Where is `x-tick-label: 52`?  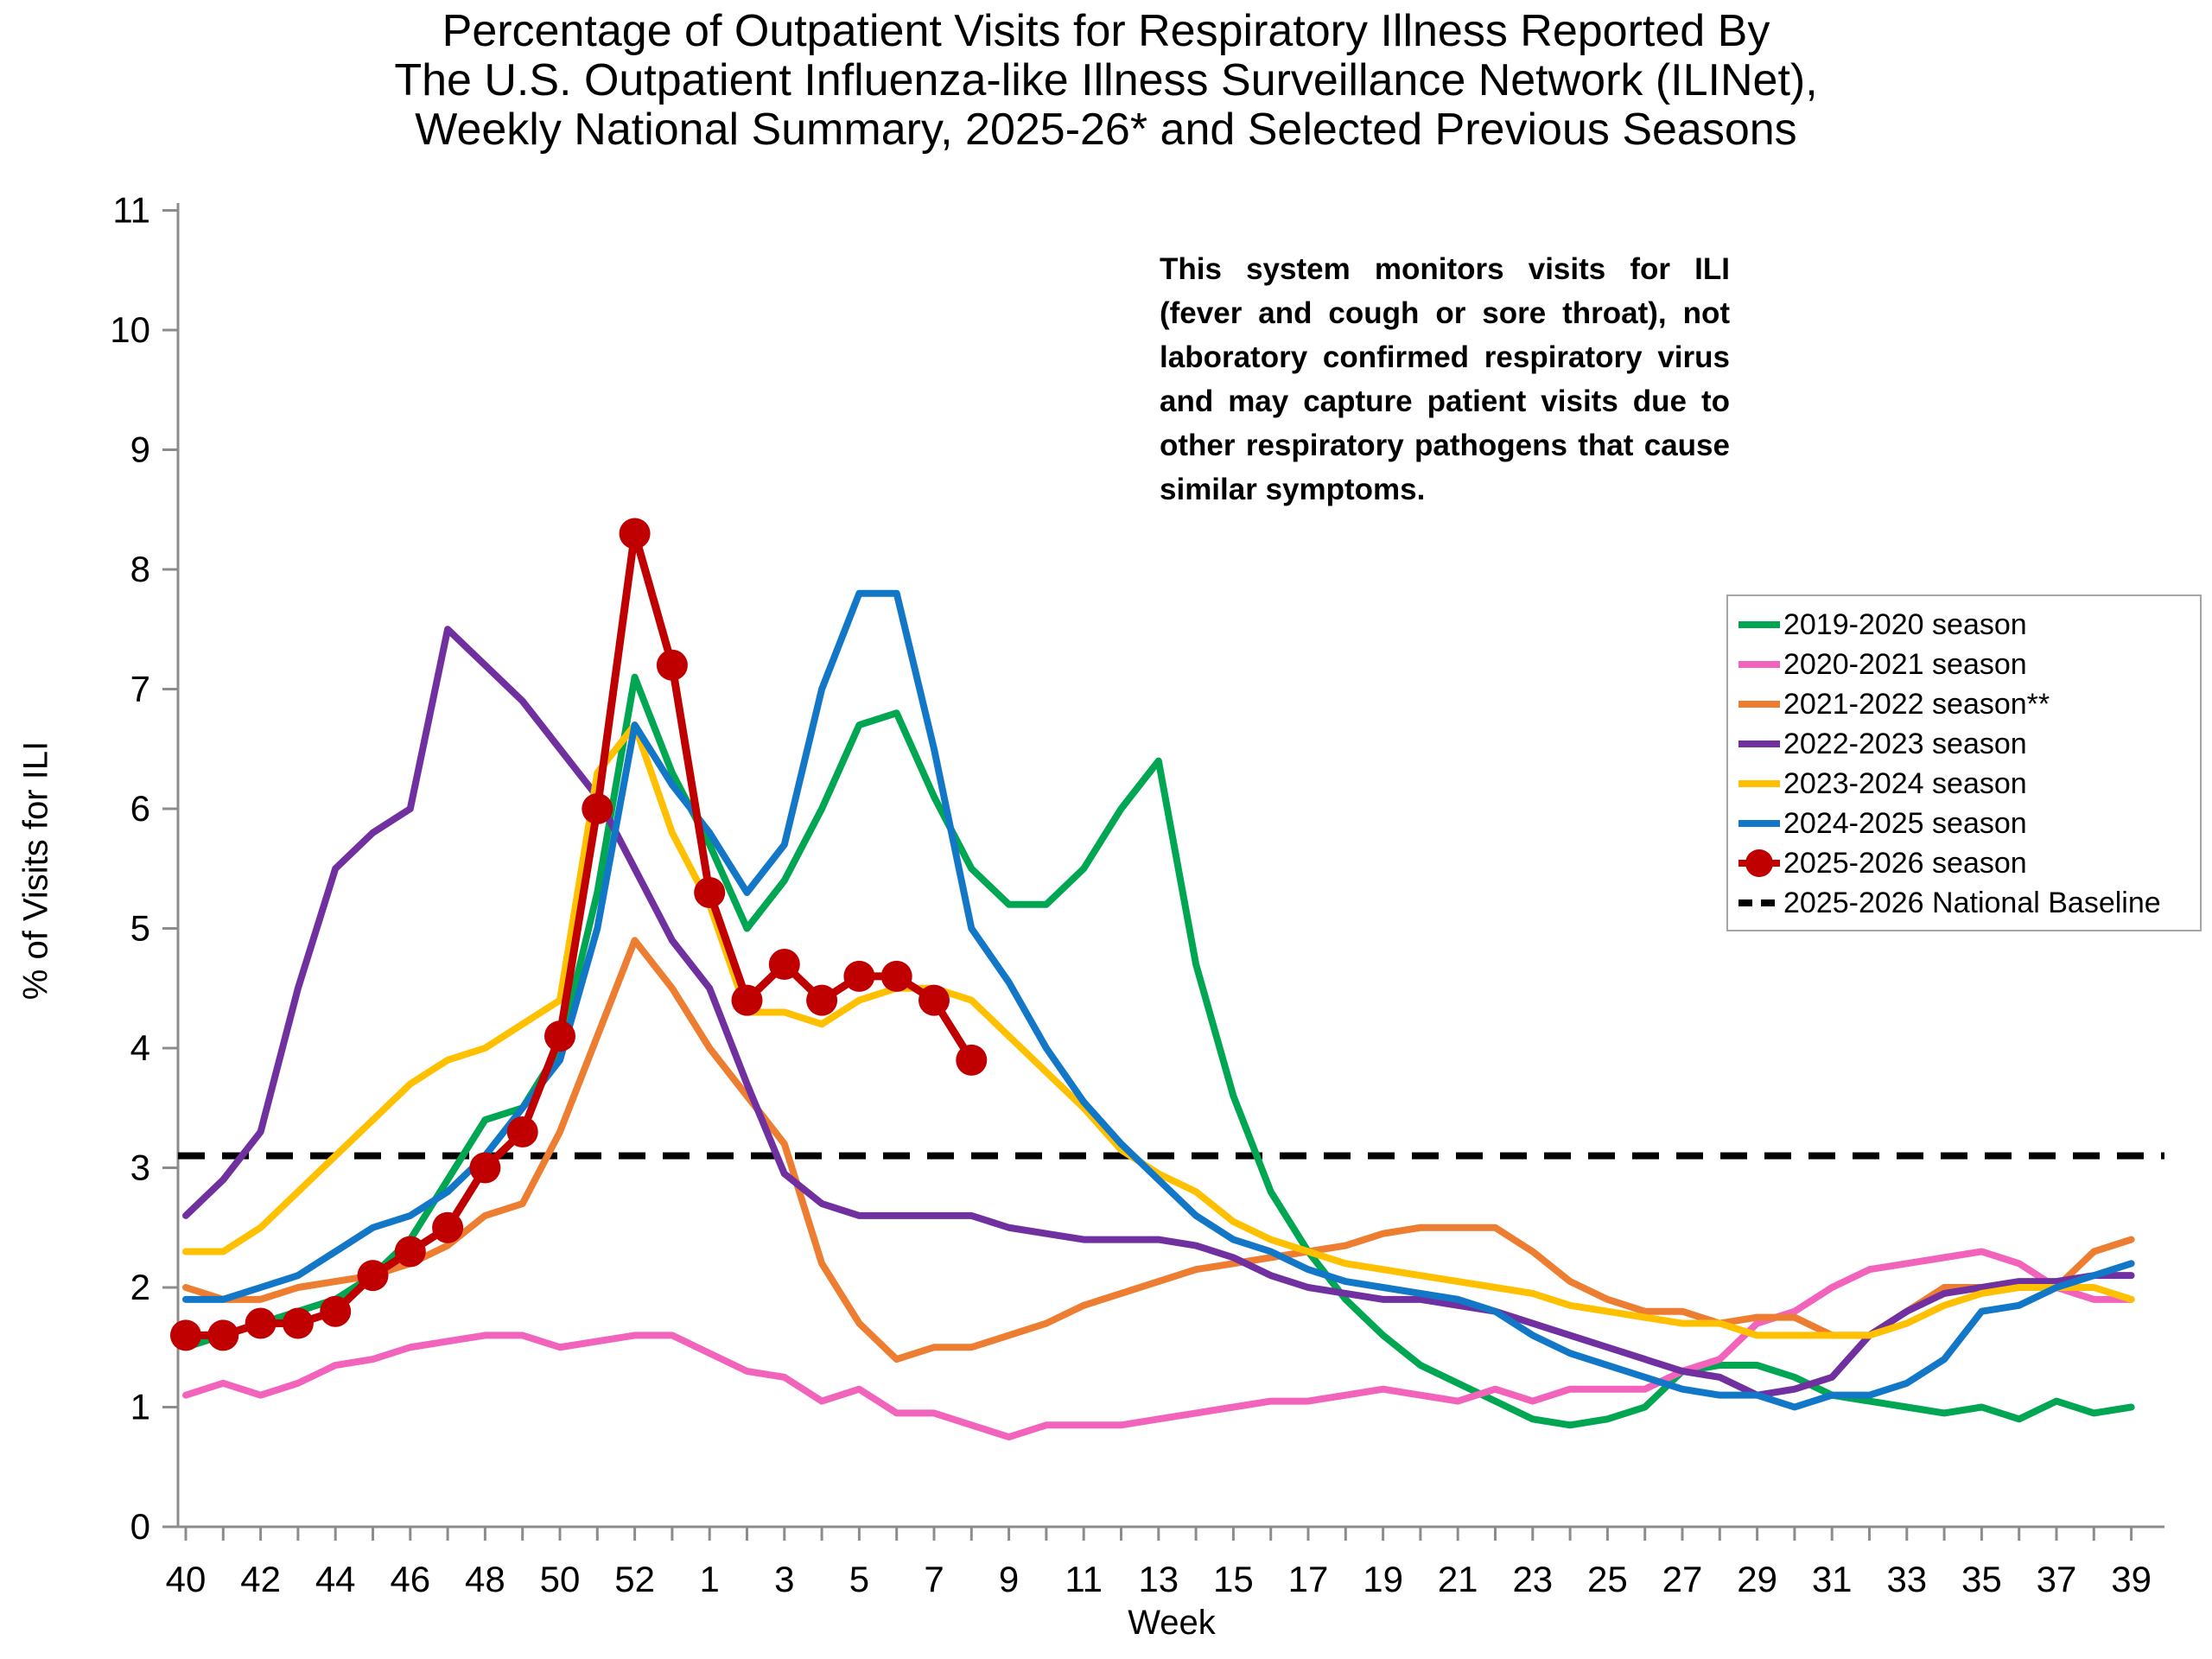 x-tick-label: 52 is located at coordinates (634, 1579).